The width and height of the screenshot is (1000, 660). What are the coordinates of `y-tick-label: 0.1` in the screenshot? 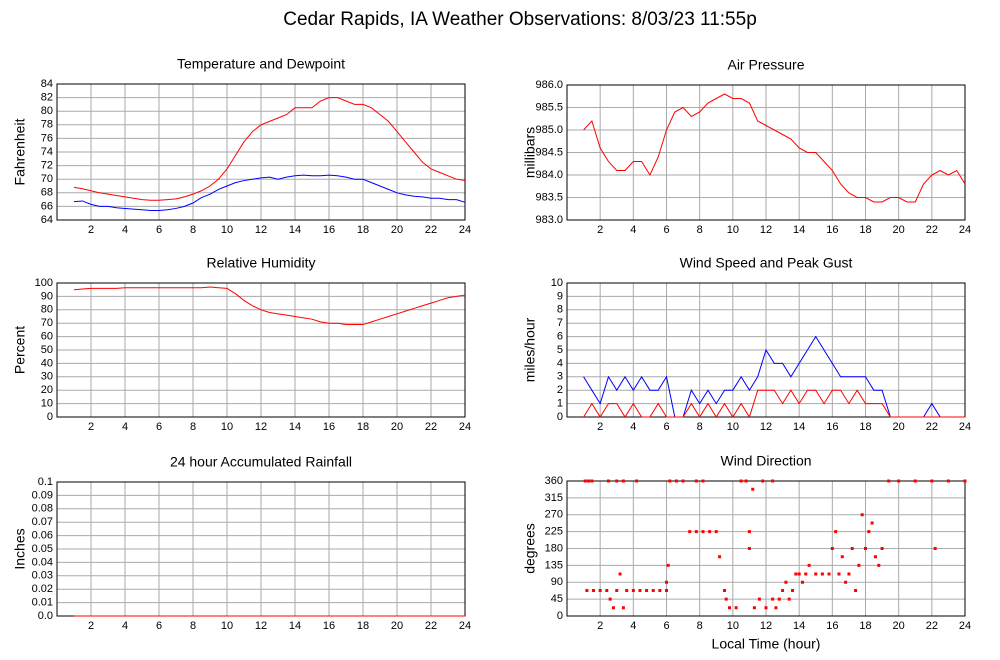 It's located at (45, 482).